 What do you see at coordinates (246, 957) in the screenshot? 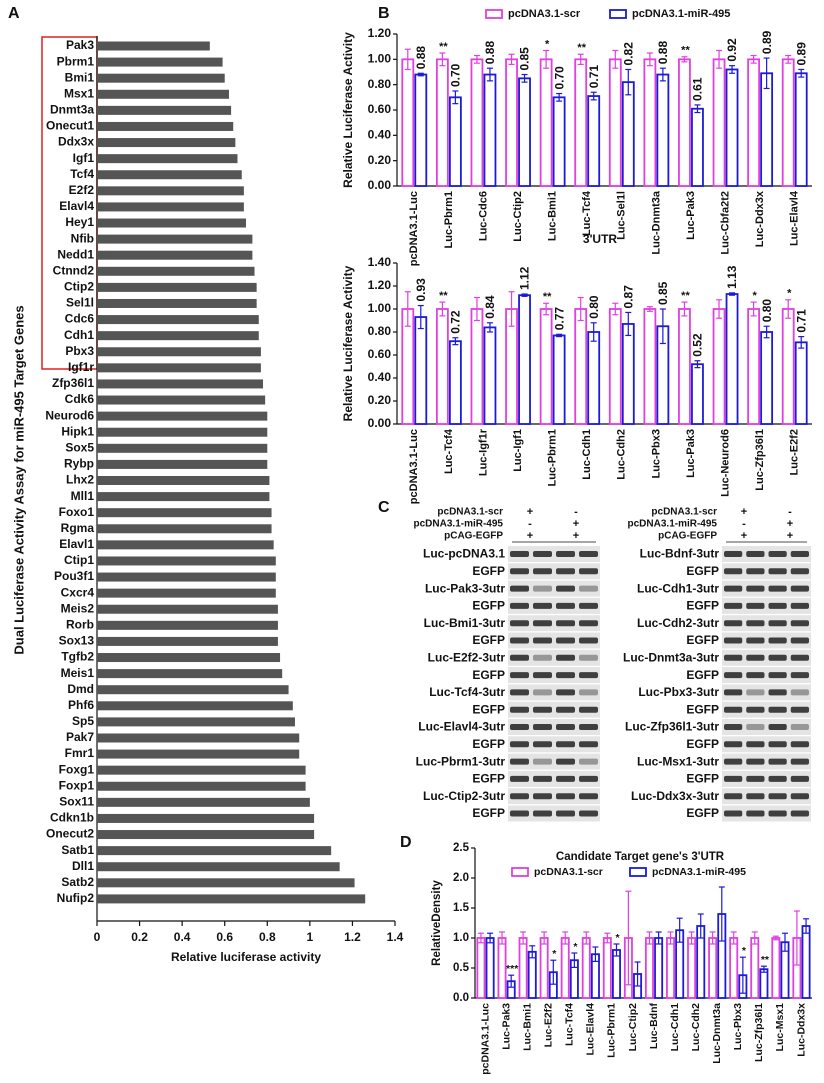
I see `x-axis-label: Relative luciferase activity` at bounding box center [246, 957].